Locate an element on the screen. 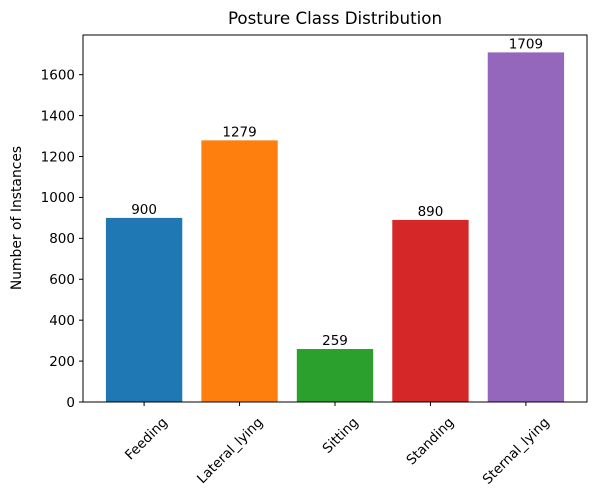 The image size is (600, 500). y-tick-label: 0 is located at coordinates (70, 403).